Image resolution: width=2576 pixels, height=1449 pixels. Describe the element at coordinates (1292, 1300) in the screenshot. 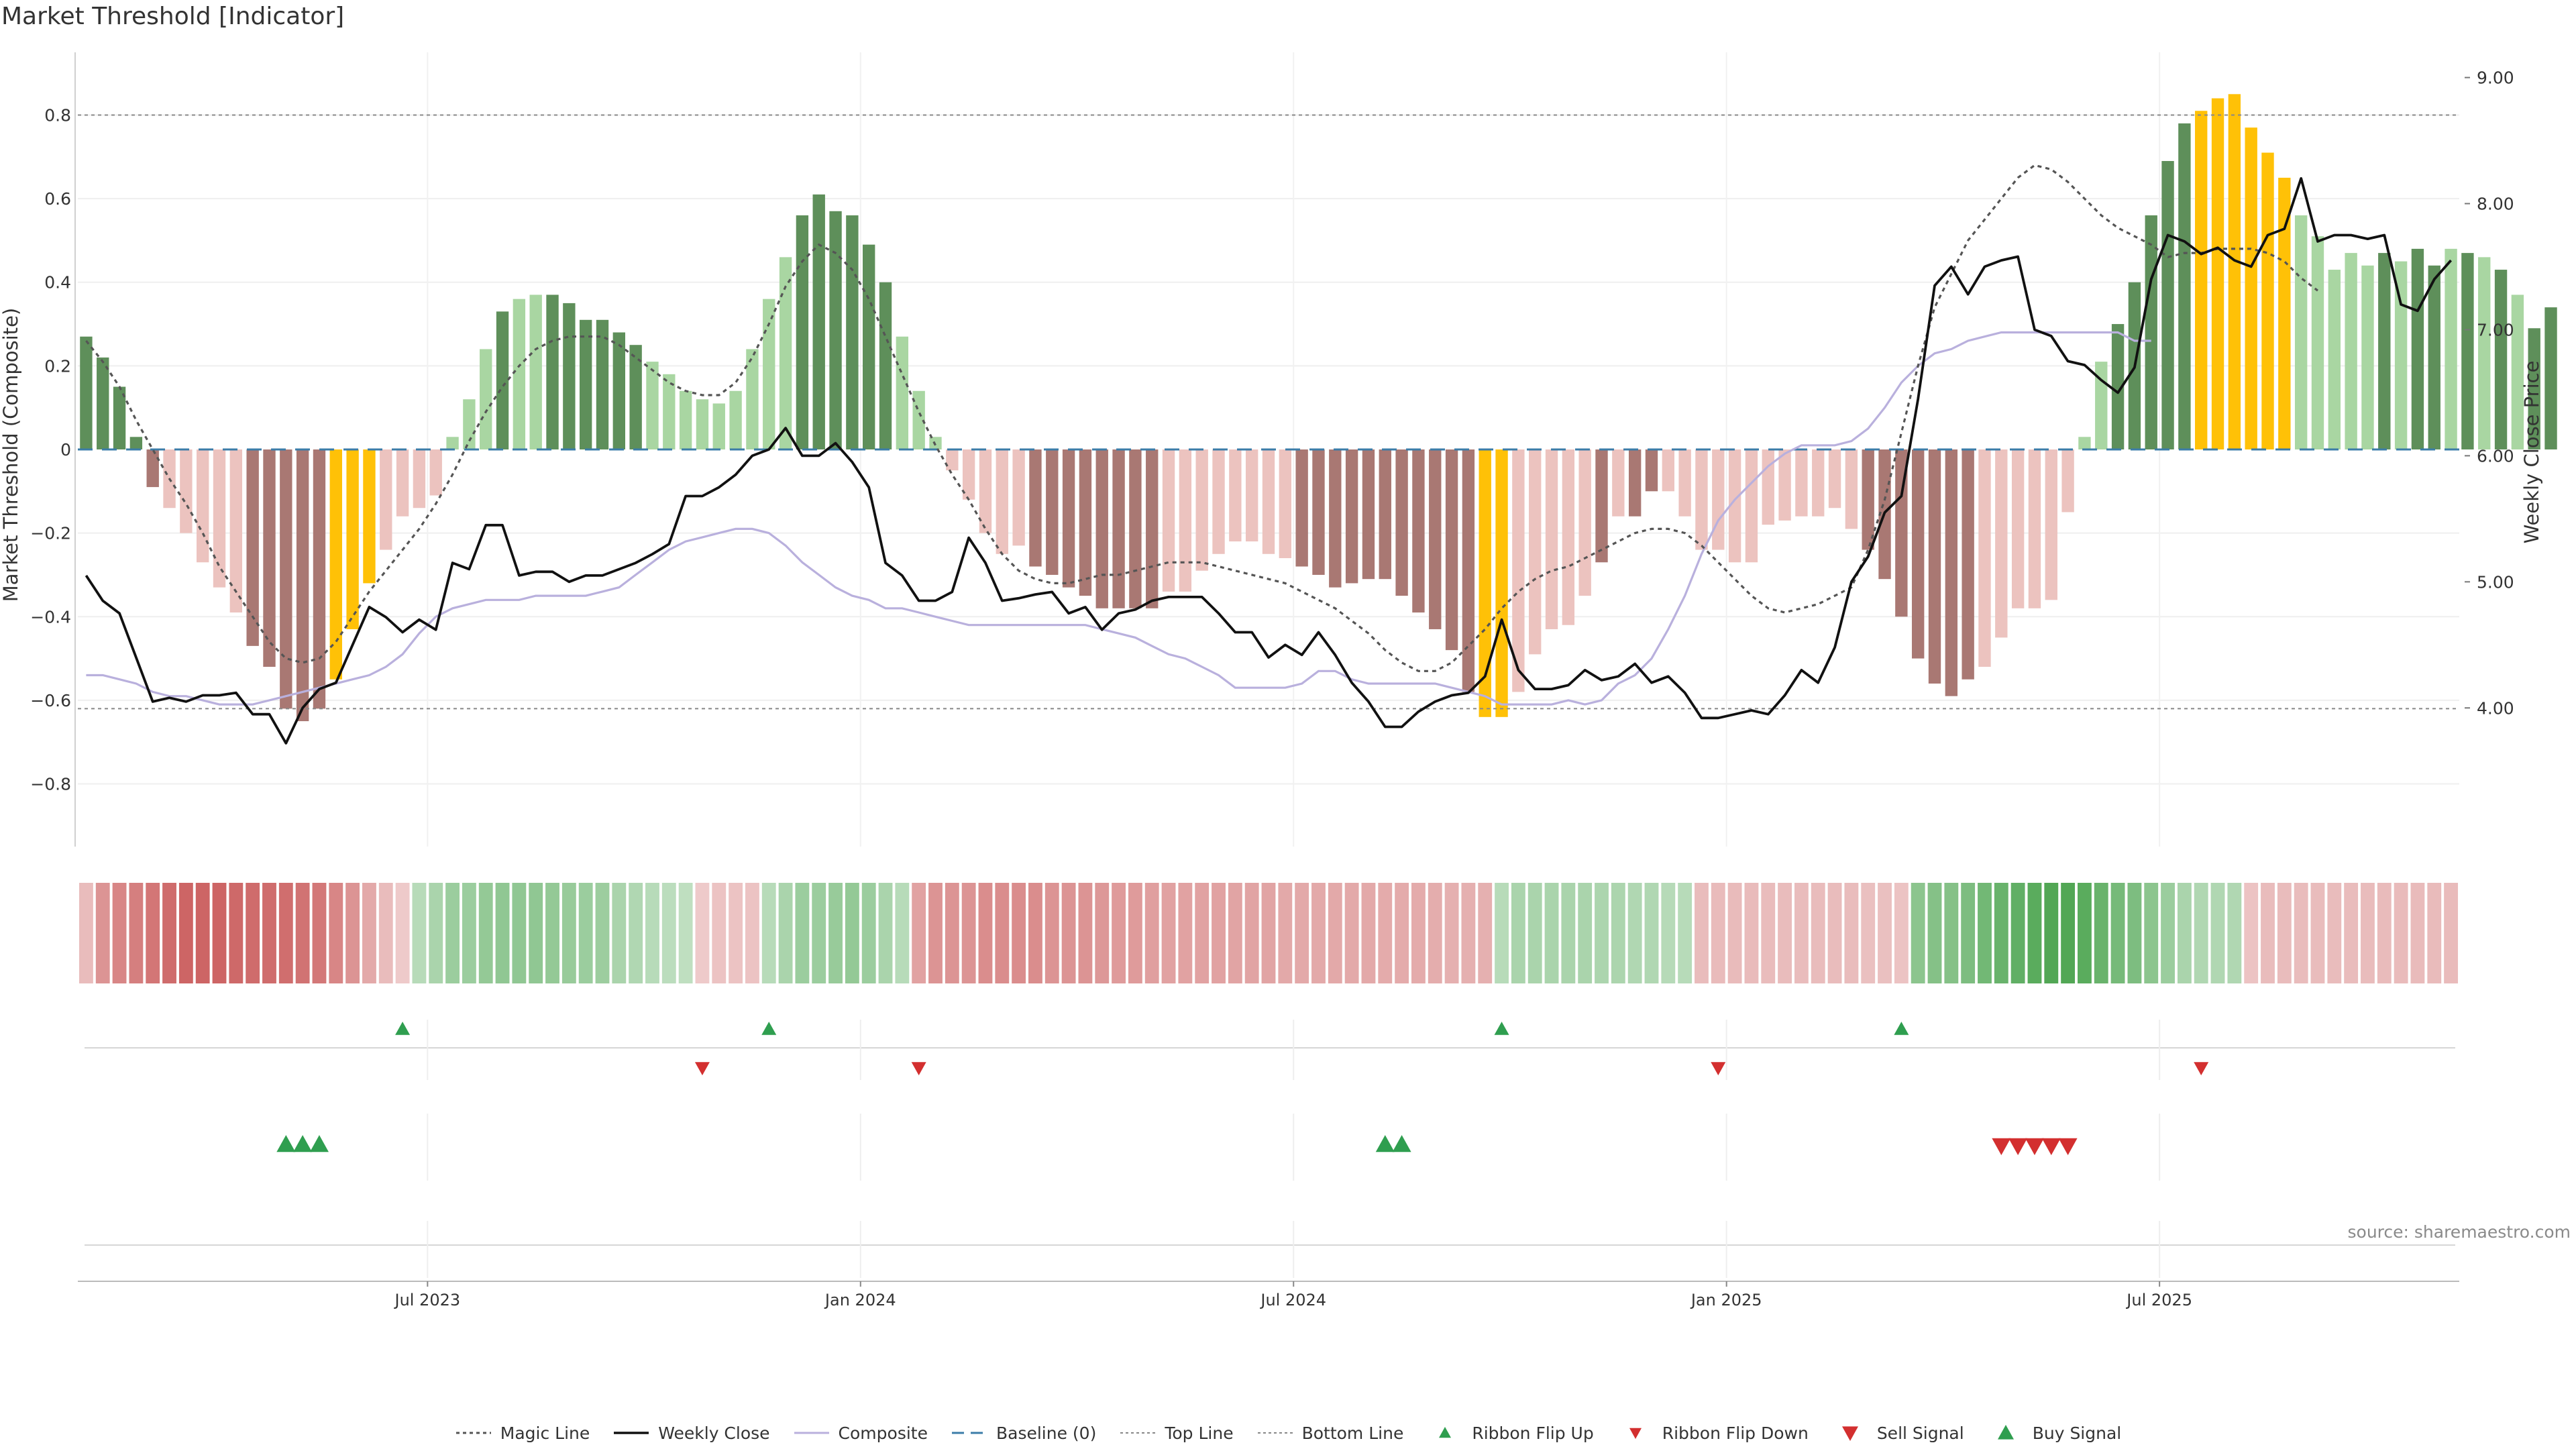

I see `x-tick-label: Jul 2024` at that location.